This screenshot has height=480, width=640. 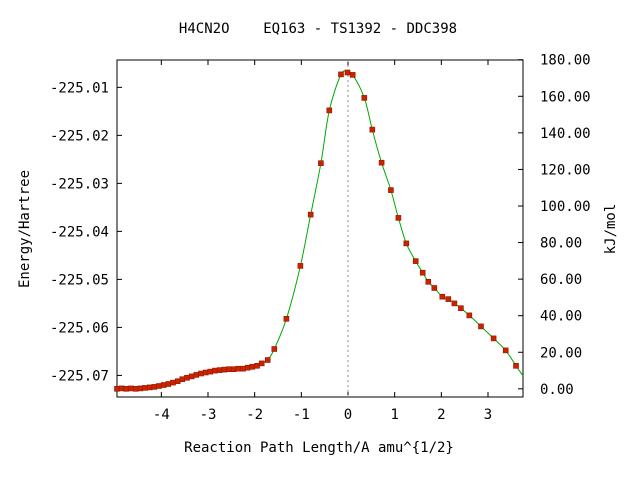 What do you see at coordinates (79, 88) in the screenshot?
I see `y-tick-label: -225.01` at bounding box center [79, 88].